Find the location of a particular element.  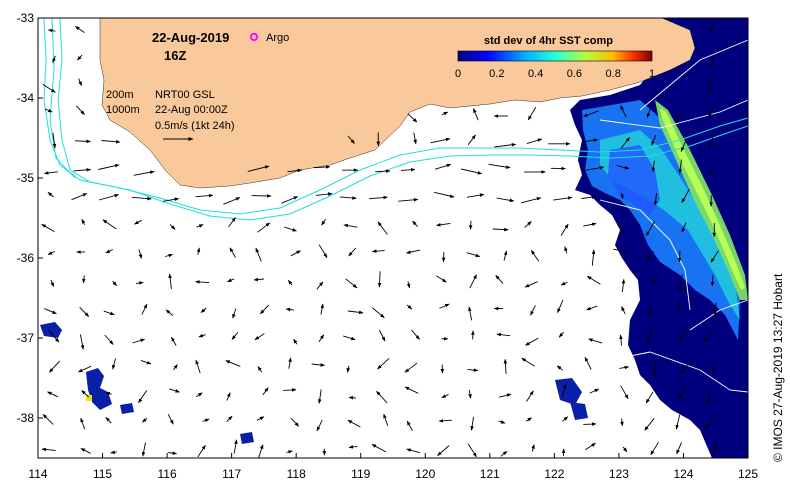

product-time: 22-Aug 00:00Z is located at coordinates (191, 110).